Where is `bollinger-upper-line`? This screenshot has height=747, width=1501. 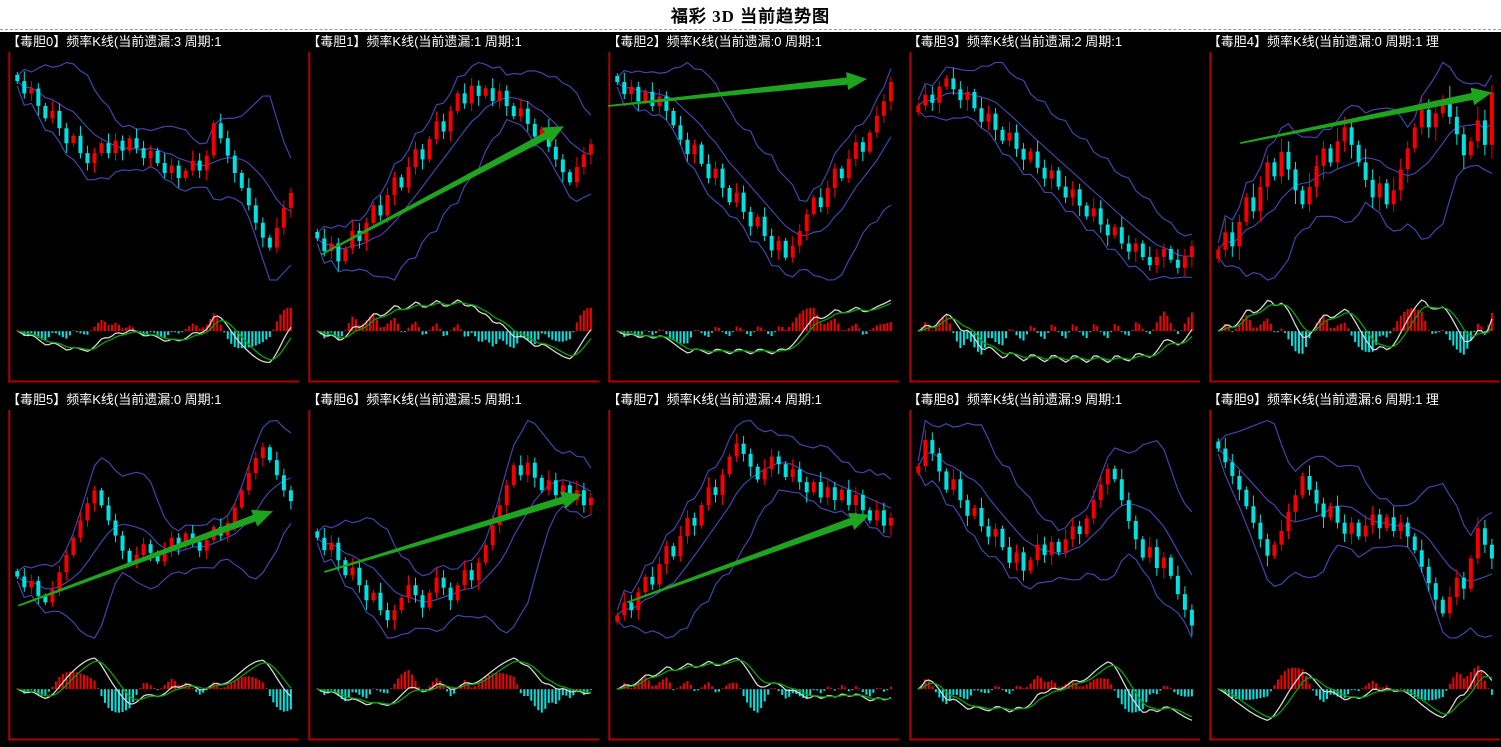
bollinger-upper-line is located at coordinates (154, 110).